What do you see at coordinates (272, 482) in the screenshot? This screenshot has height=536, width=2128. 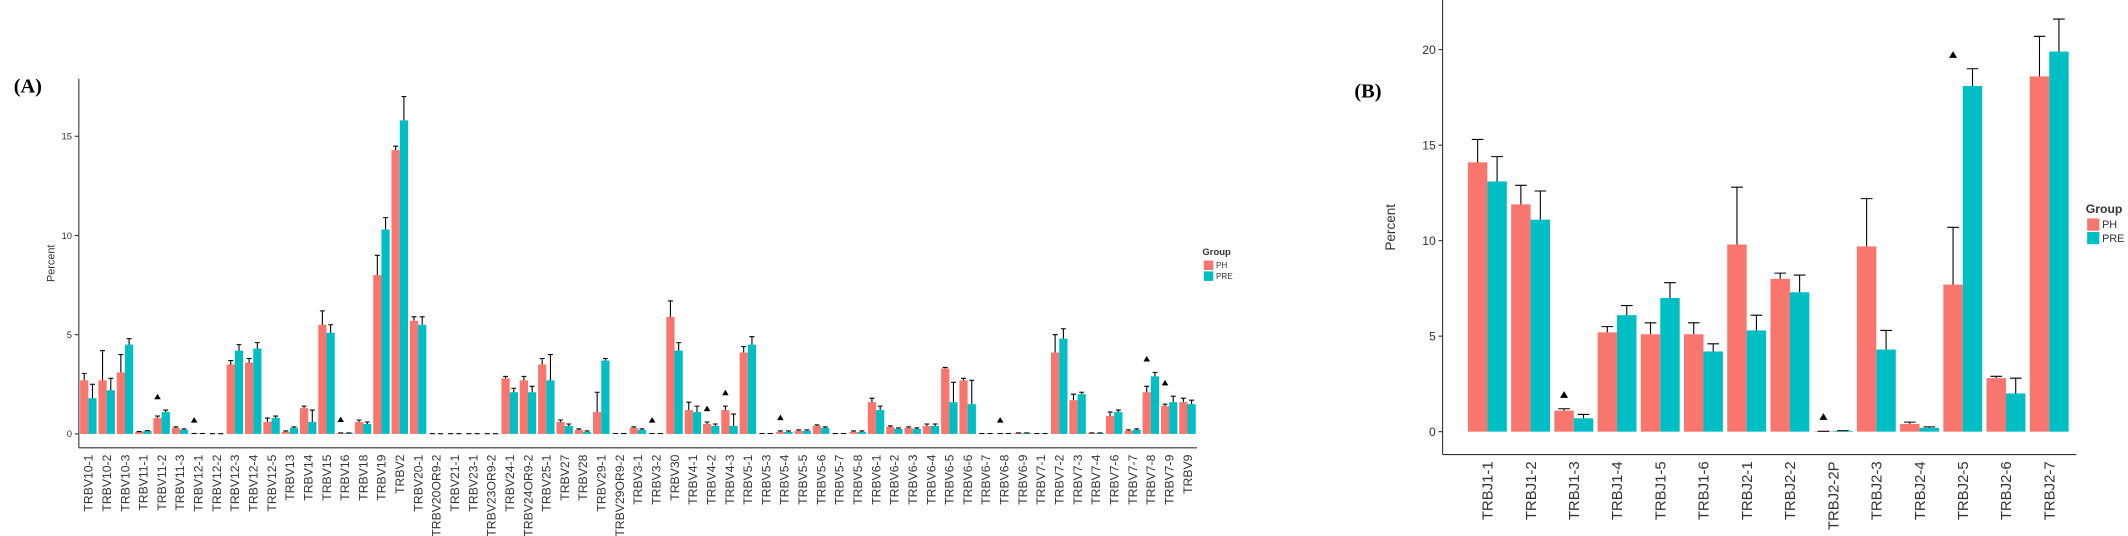 I see `x-tick-label: TRBV12-5` at bounding box center [272, 482].